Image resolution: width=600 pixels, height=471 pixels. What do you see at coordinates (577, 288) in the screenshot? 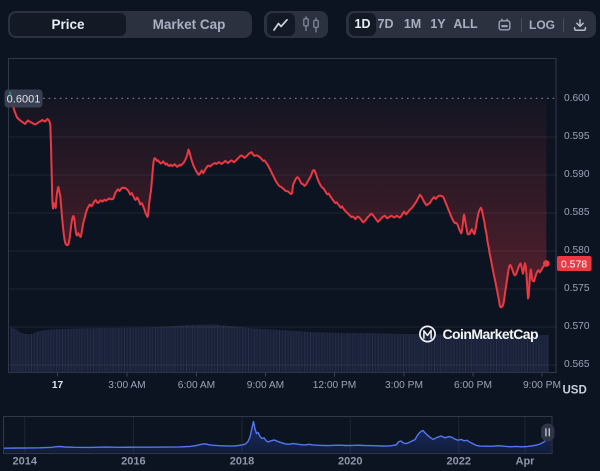
I see `svg-text: 0.575` at bounding box center [577, 288].